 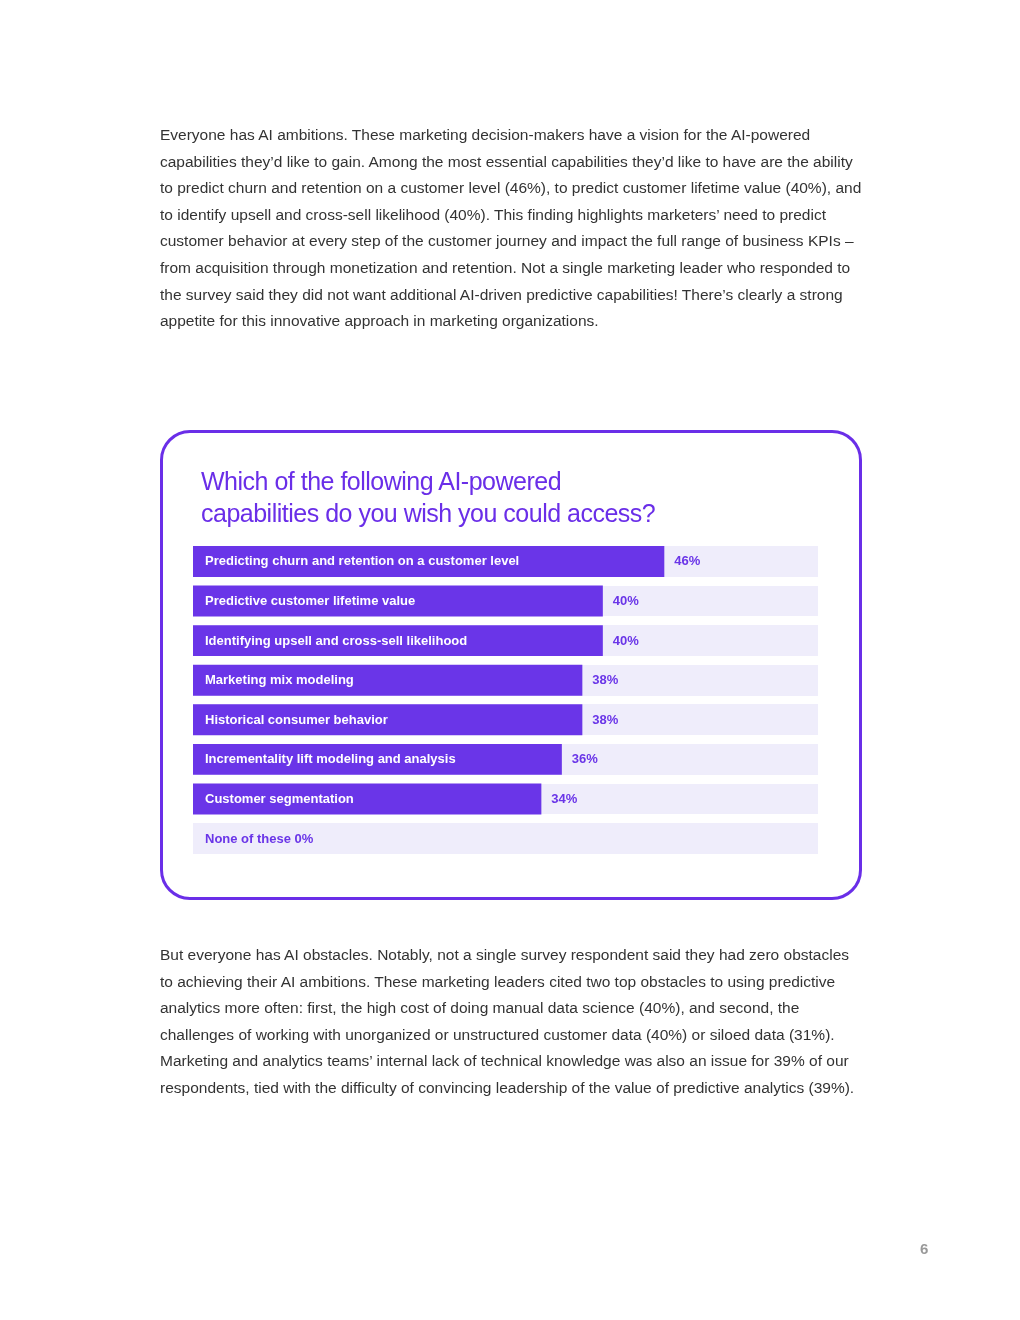 What do you see at coordinates (511, 228) in the screenshot?
I see `text: Everyone has AI ambitions. These marketing decision-makers have a vision for the AI-powered capabilities they’d like to gain. Among the most essential capabilities they’d like to have are the ability to predict churn and retention on a customer level (46%), to predict customer lifetime value (40%), and to identify upsell and cross-sell likelihood (40%). This finding highlights marketers’ need to predict customer behavior at every step of the customer journey and impact the full range of business KPIs – from acquisition through monetization and retention. Not a single marketing leader who responded to the survey said they did not want additional AI-driven predictive capabilities! There’s clearly a strong appetite for this innovative approach in marketing organizations.` at bounding box center [511, 228].